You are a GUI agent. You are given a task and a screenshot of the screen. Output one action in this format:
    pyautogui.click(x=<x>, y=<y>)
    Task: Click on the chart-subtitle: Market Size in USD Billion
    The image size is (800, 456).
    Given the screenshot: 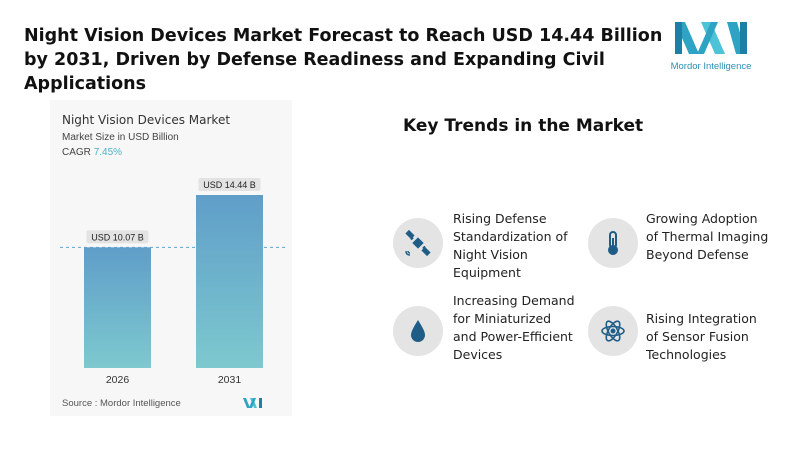 What is the action you would take?
    pyautogui.click(x=120, y=137)
    